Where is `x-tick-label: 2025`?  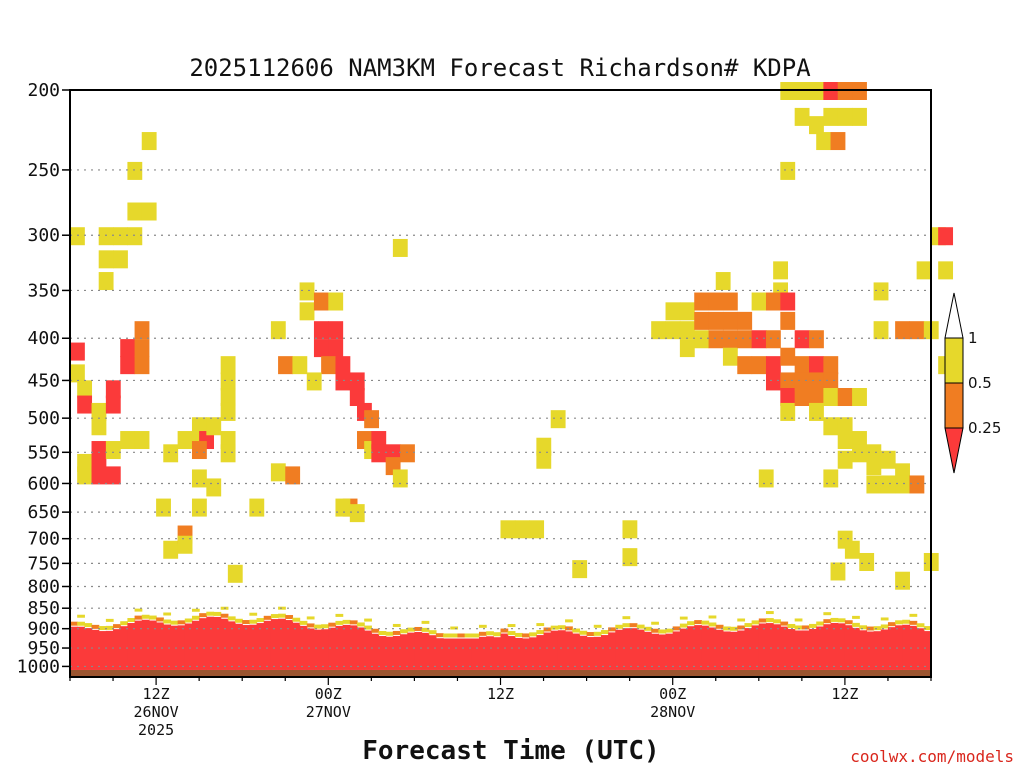 x-tick-label: 2025 is located at coordinates (156, 730).